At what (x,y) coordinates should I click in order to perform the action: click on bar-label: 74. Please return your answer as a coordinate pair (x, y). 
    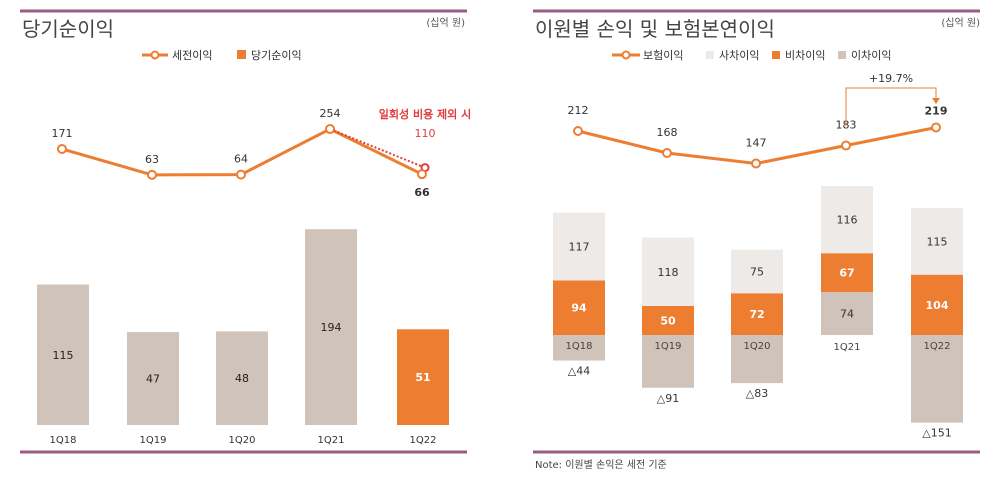
    Looking at the image, I should click on (847, 314).